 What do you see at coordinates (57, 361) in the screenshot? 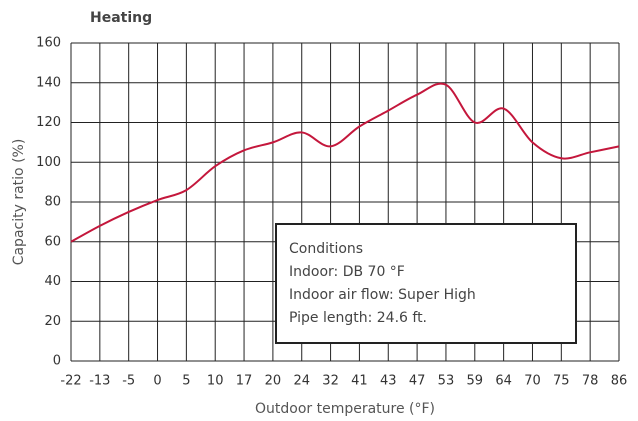
I see `y-tick-label: 0` at bounding box center [57, 361].